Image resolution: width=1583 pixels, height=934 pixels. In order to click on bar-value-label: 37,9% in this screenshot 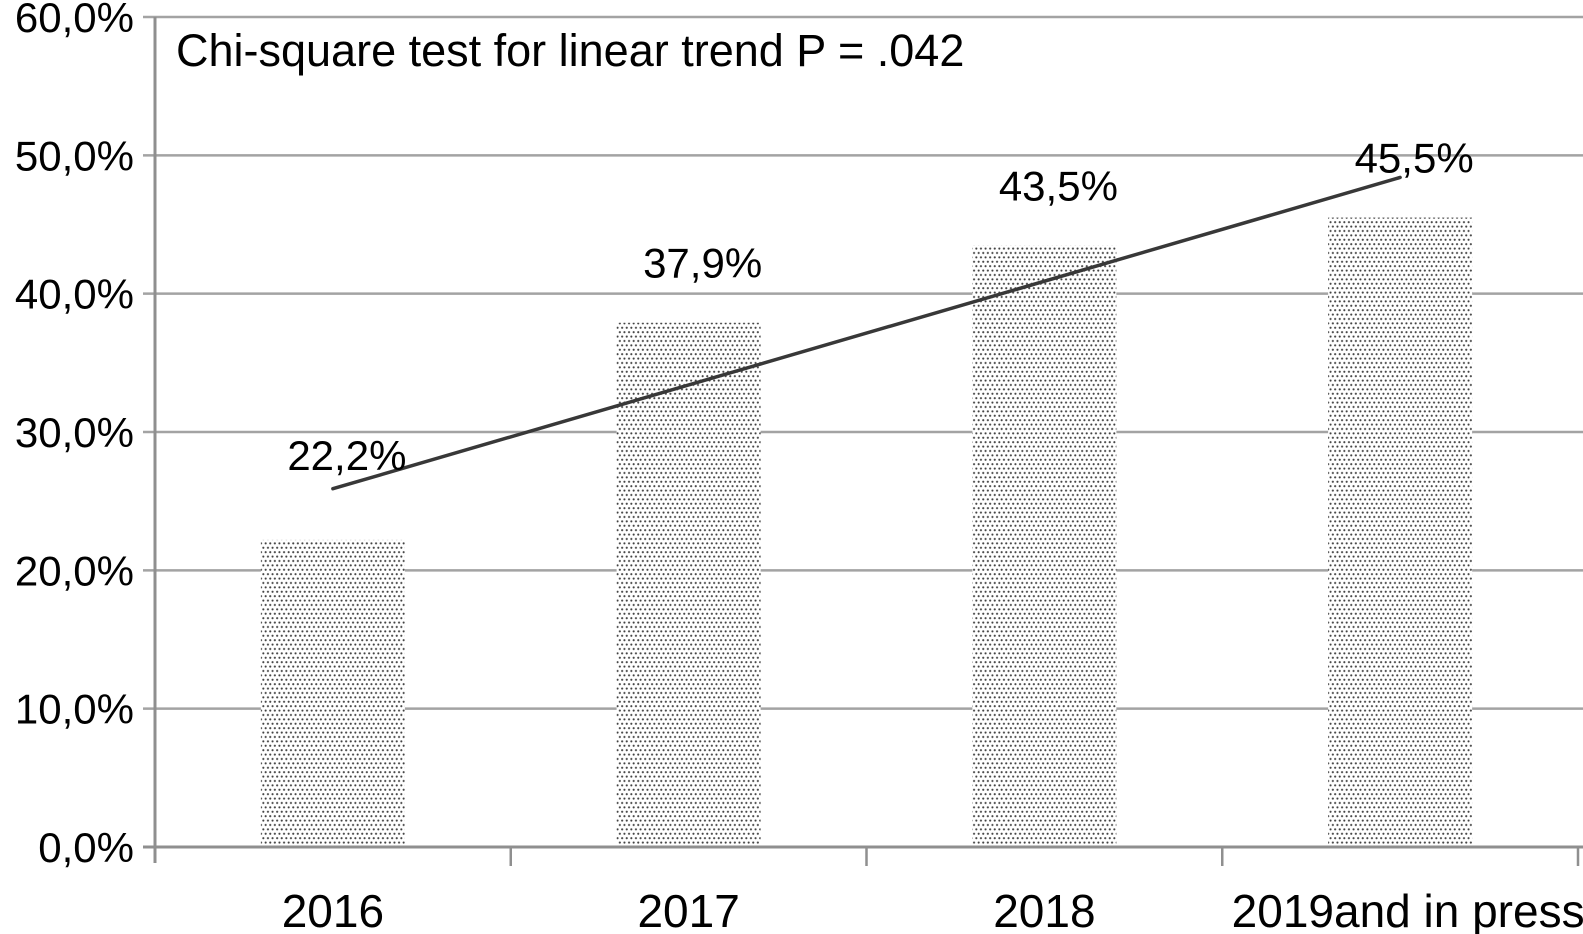, I will do `click(702, 263)`.